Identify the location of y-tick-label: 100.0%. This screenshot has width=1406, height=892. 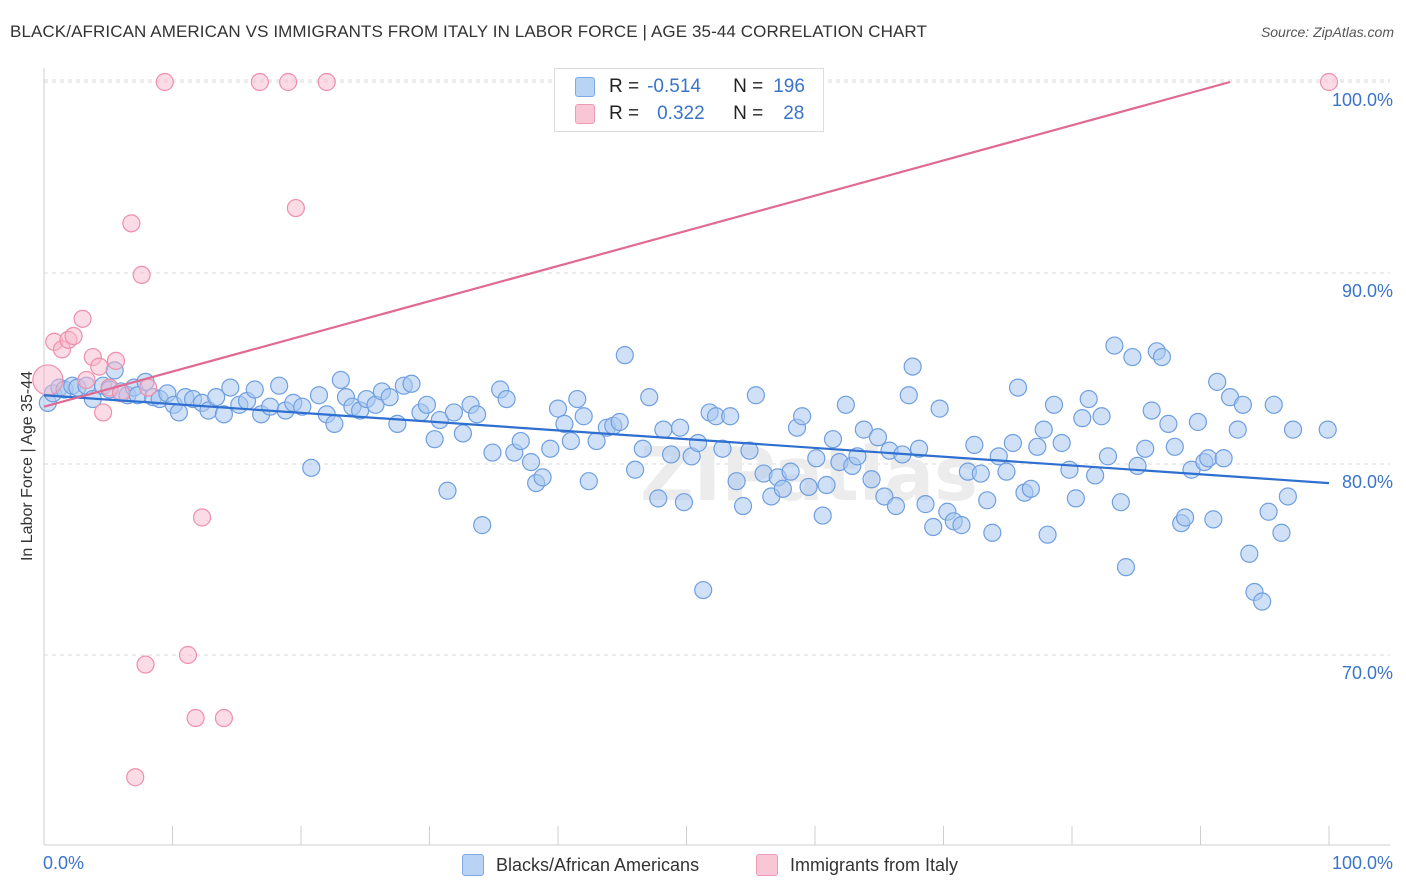
(1362, 100).